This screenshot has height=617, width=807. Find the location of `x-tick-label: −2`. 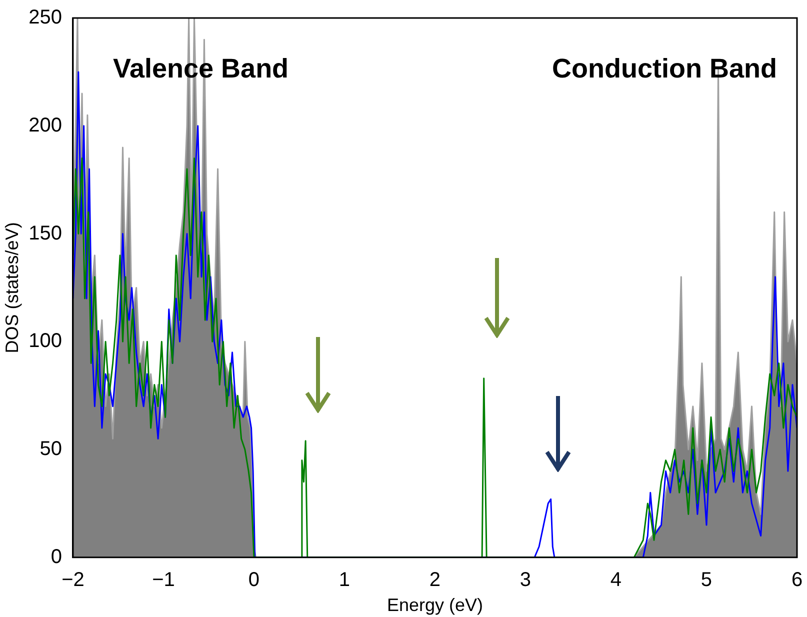

x-tick-label: −2 is located at coordinates (73, 579).